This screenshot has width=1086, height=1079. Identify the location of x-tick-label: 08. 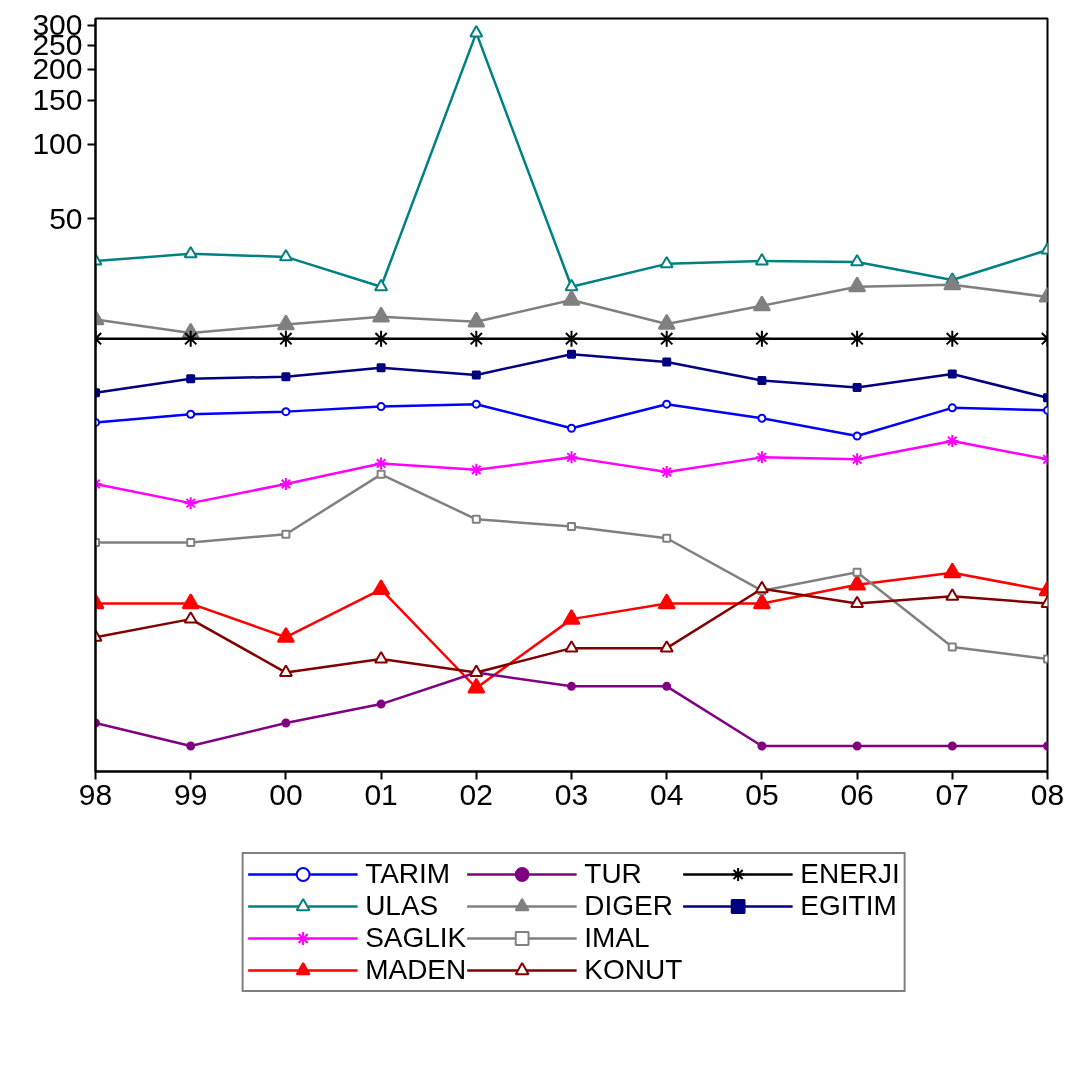
(1047, 794).